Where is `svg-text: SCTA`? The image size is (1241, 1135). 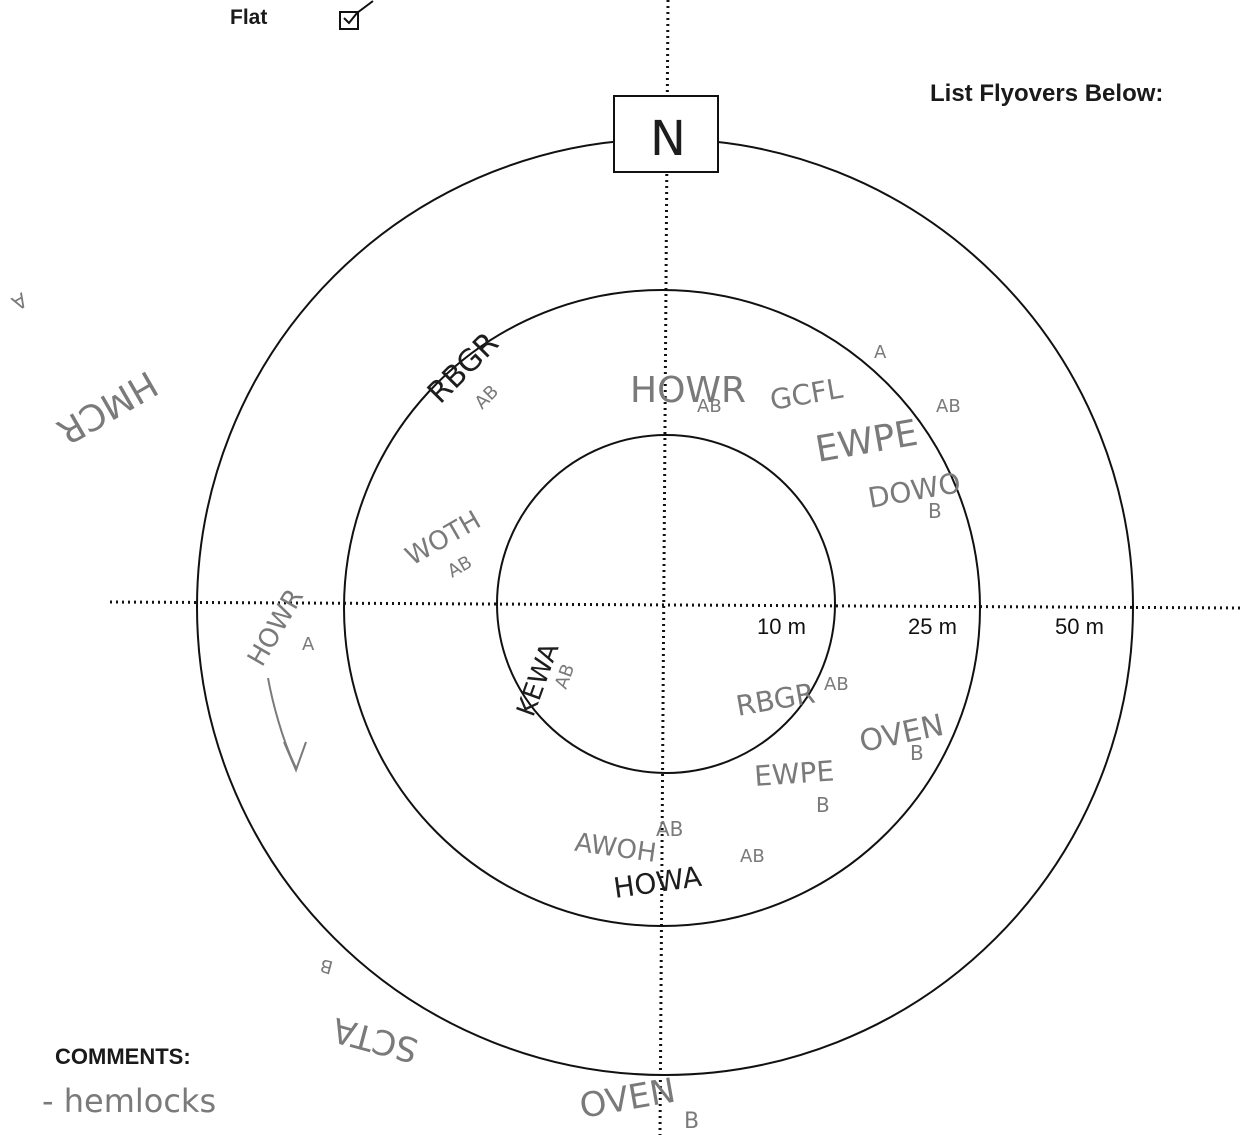
svg-text: SCTA is located at coordinates (375, 1039).